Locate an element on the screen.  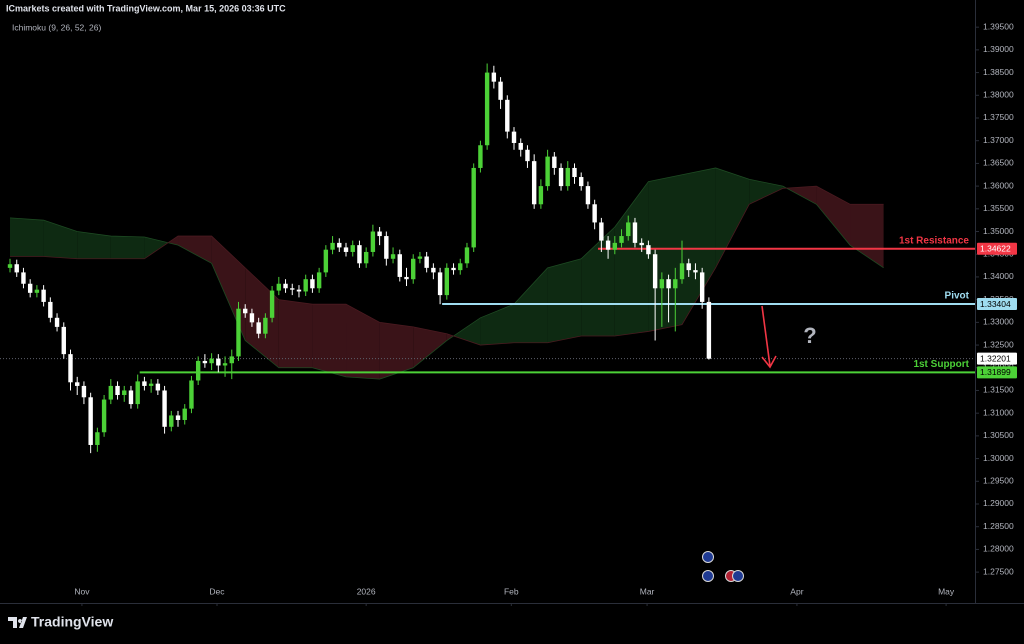
x-tick-label: May is located at coordinates (946, 591).